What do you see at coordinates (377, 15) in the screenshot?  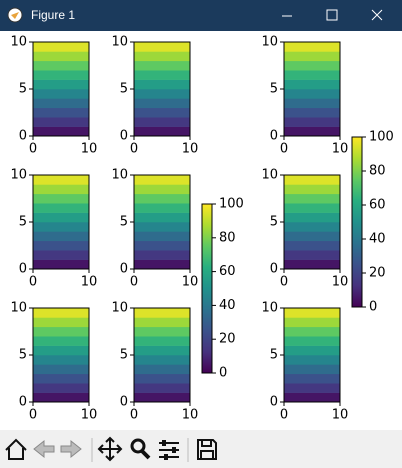 I see `close-button` at bounding box center [377, 15].